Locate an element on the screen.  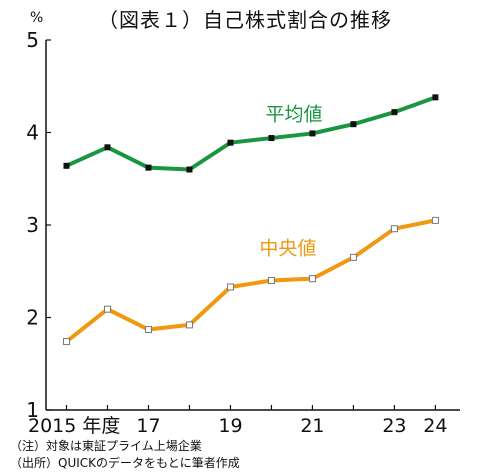
y-tick-label: 4 is located at coordinates (32, 133).